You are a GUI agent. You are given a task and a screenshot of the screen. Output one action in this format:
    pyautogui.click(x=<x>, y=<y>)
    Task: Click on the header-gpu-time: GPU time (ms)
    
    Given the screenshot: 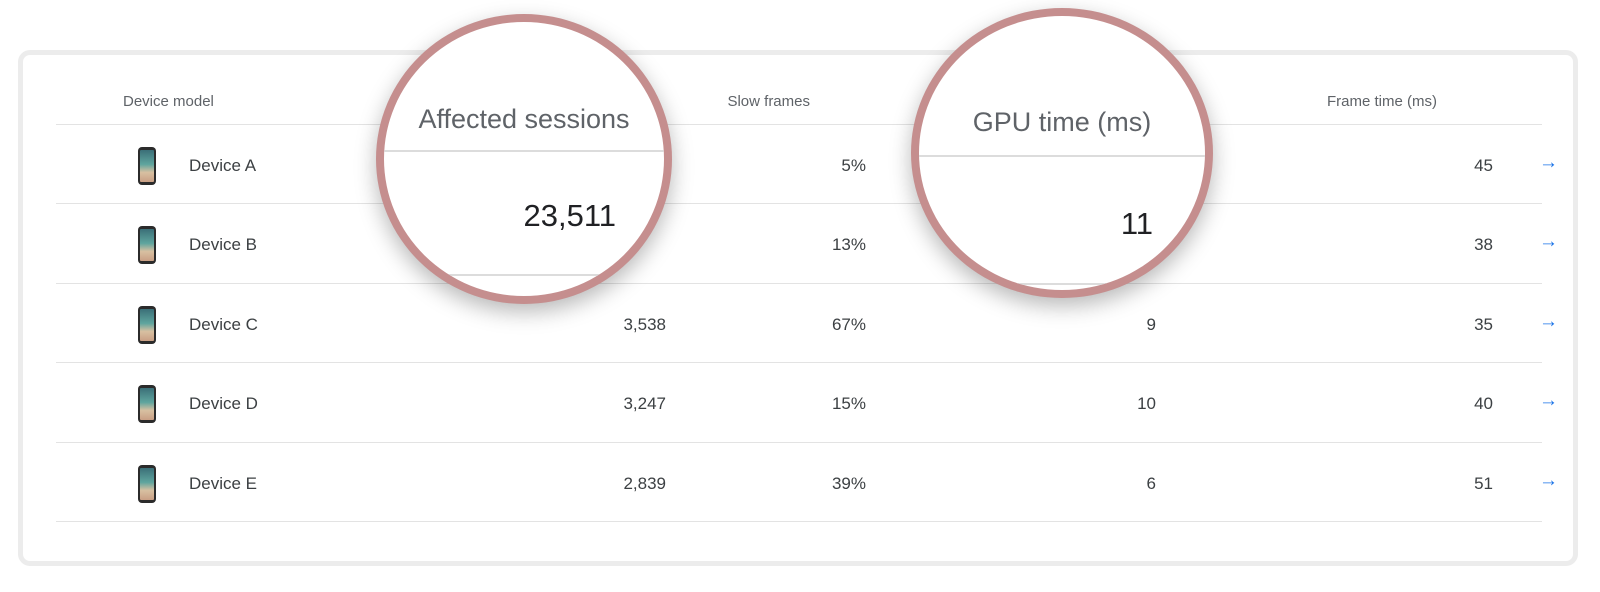 What is the action you would take?
    pyautogui.click(x=1062, y=122)
    